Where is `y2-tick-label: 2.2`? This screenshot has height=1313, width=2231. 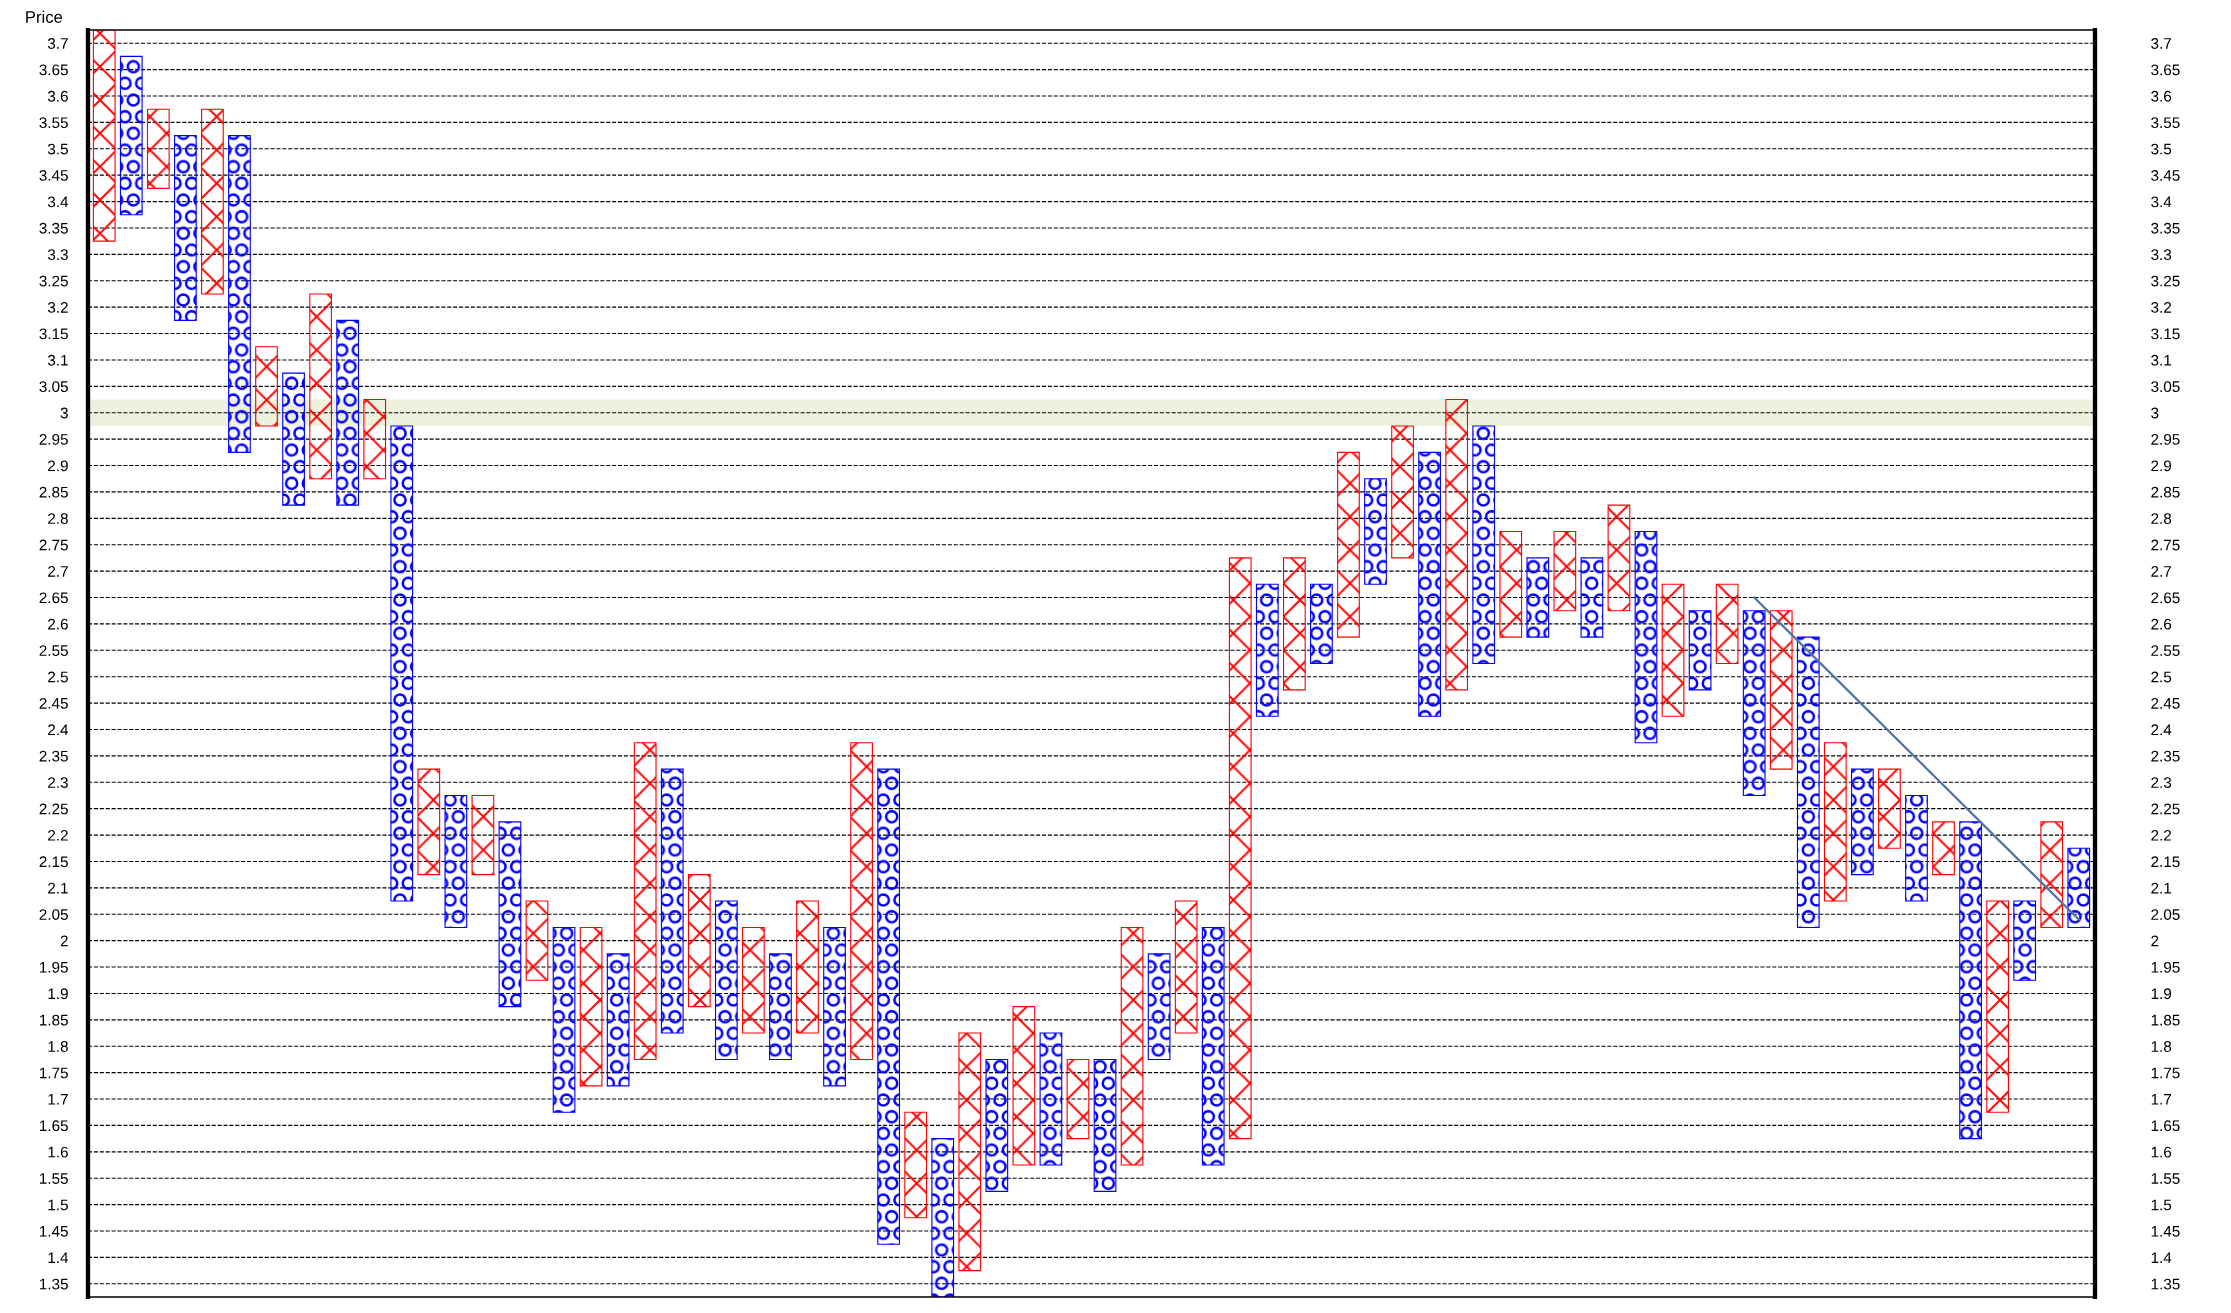
y2-tick-label: 2.2 is located at coordinates (2161, 835).